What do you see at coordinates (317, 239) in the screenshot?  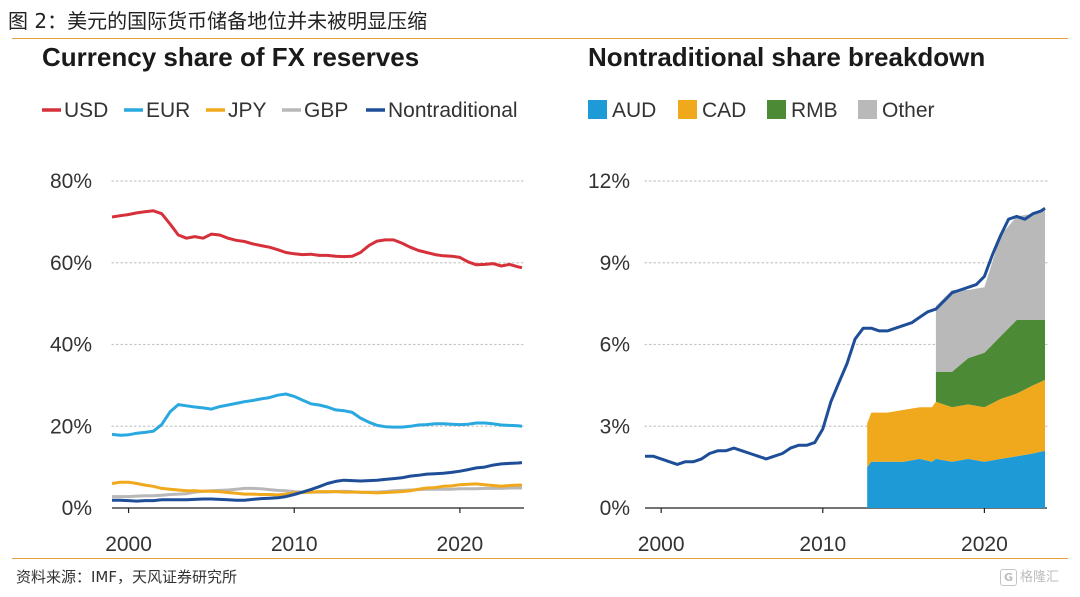 I see `line-series-usd` at bounding box center [317, 239].